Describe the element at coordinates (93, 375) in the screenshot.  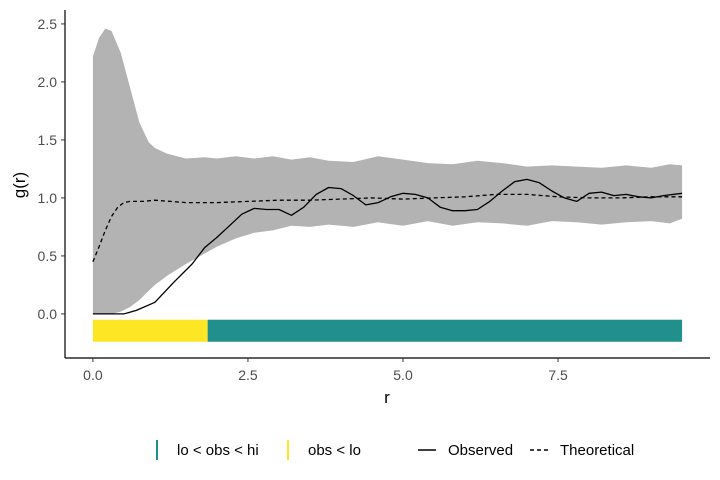
I see `x-tick-label: 0.0` at that location.